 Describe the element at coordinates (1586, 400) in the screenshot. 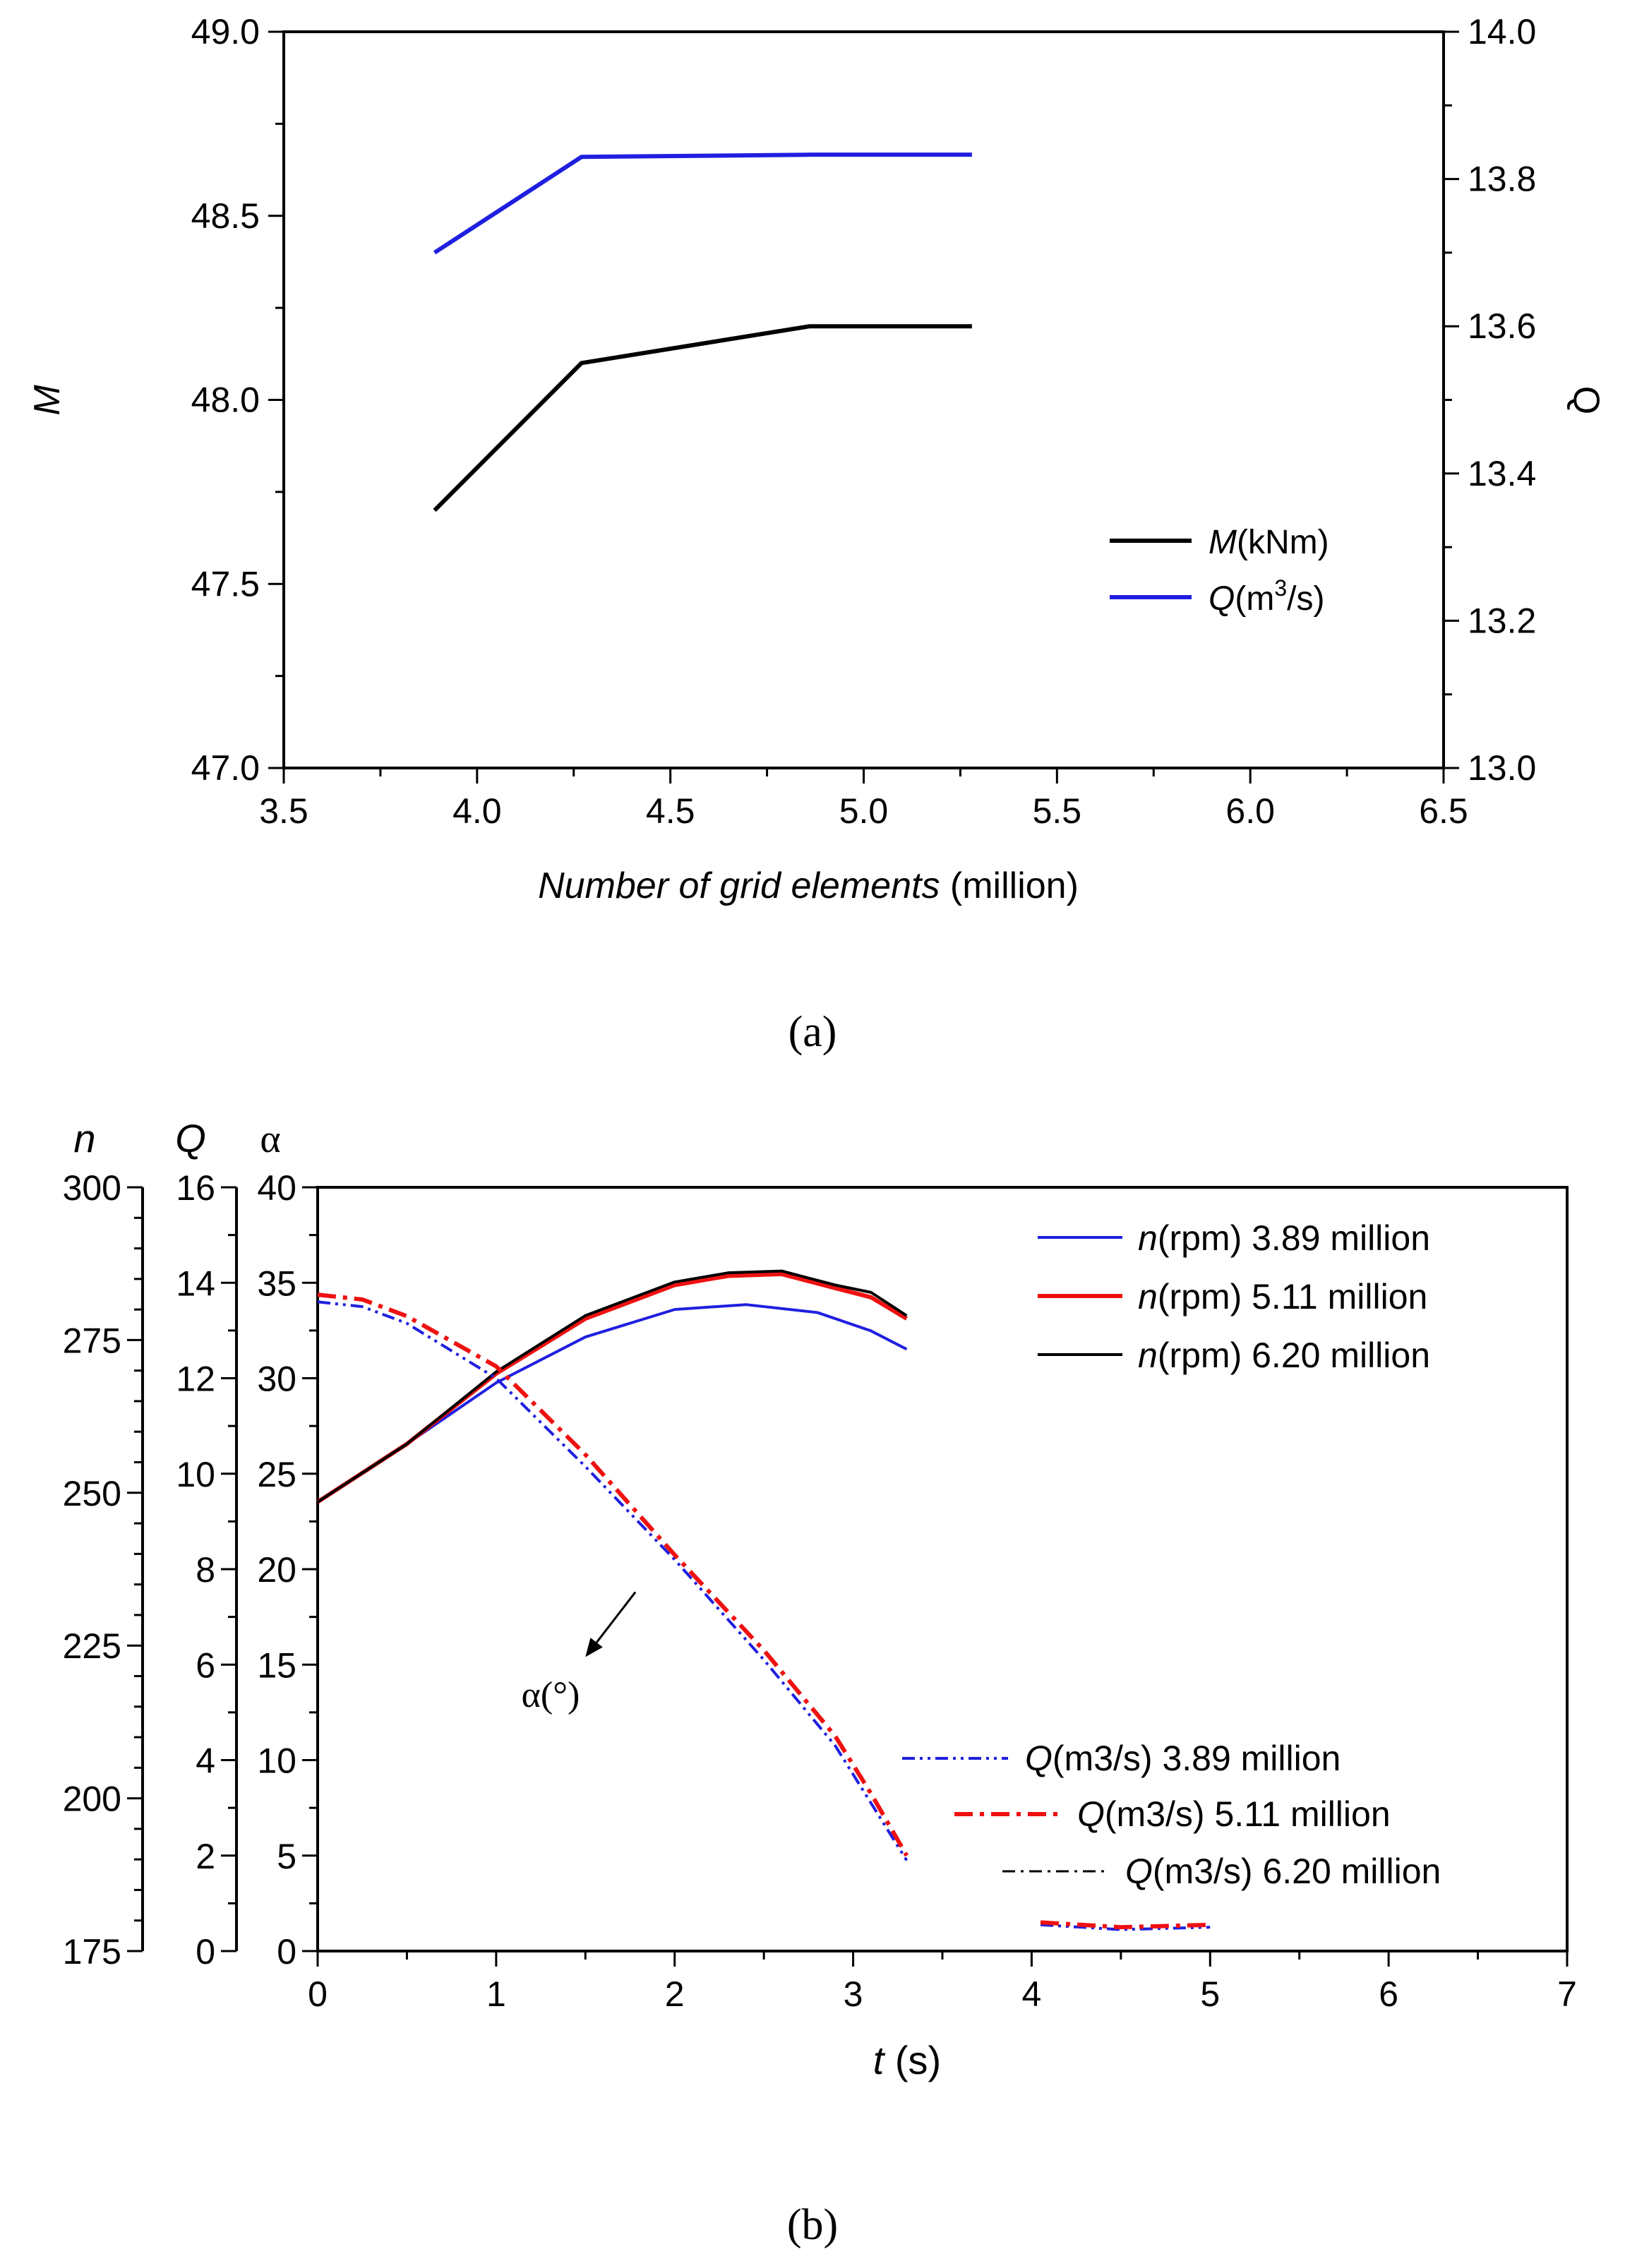

I see `panel-a-right-axis-label: Q` at that location.